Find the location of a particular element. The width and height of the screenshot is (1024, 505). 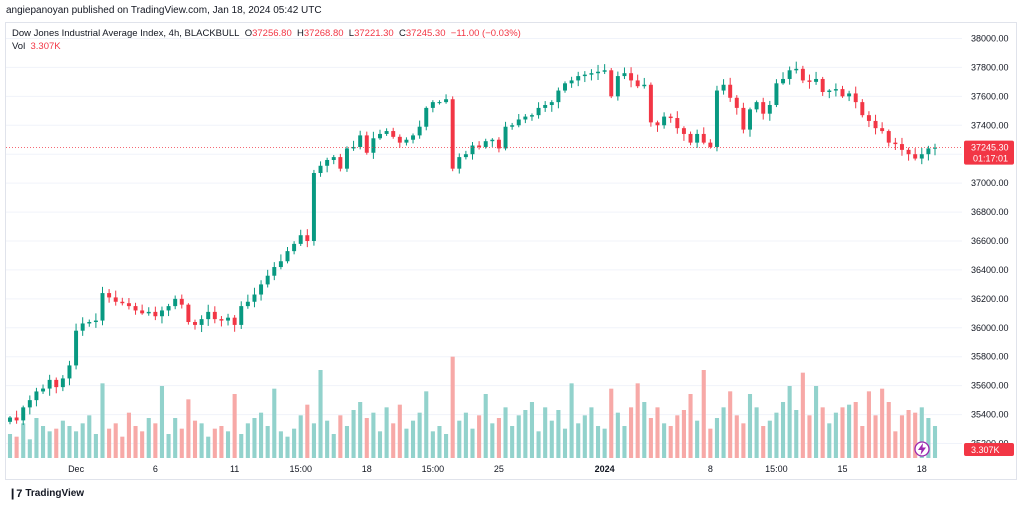

y-tick-label: 38000.00 is located at coordinates (990, 38).